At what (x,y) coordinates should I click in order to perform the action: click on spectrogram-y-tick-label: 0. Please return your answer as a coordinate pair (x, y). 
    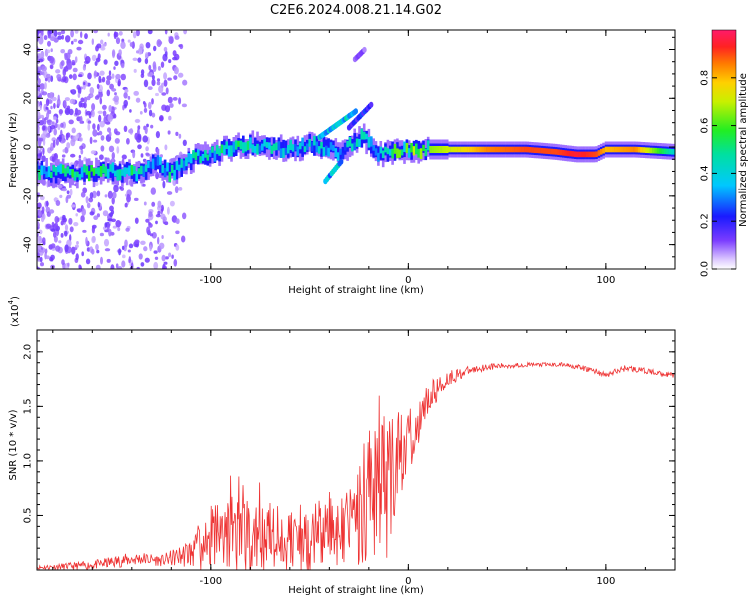
    Looking at the image, I should click on (28, 147).